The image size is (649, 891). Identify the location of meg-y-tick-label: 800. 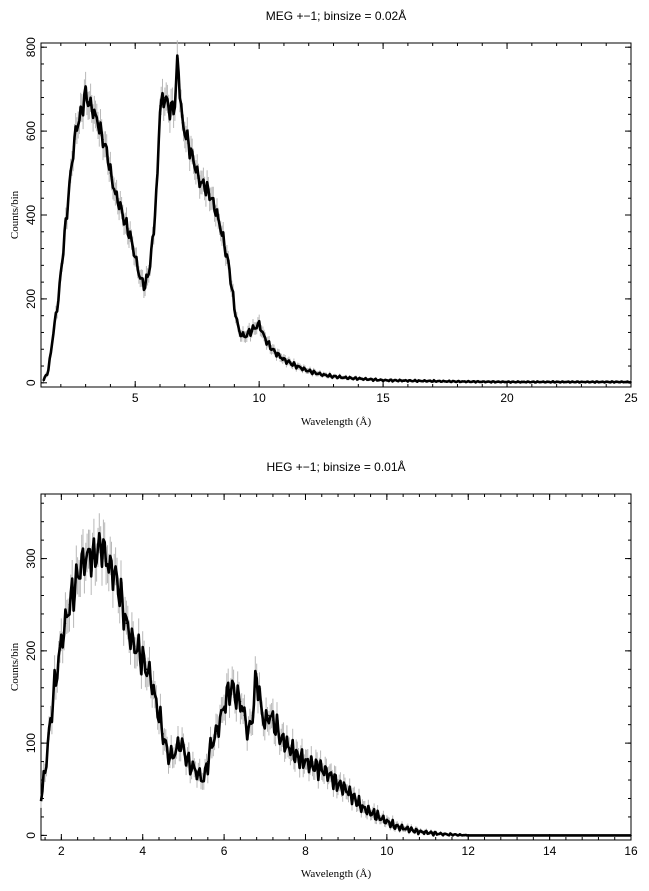
(31, 47).